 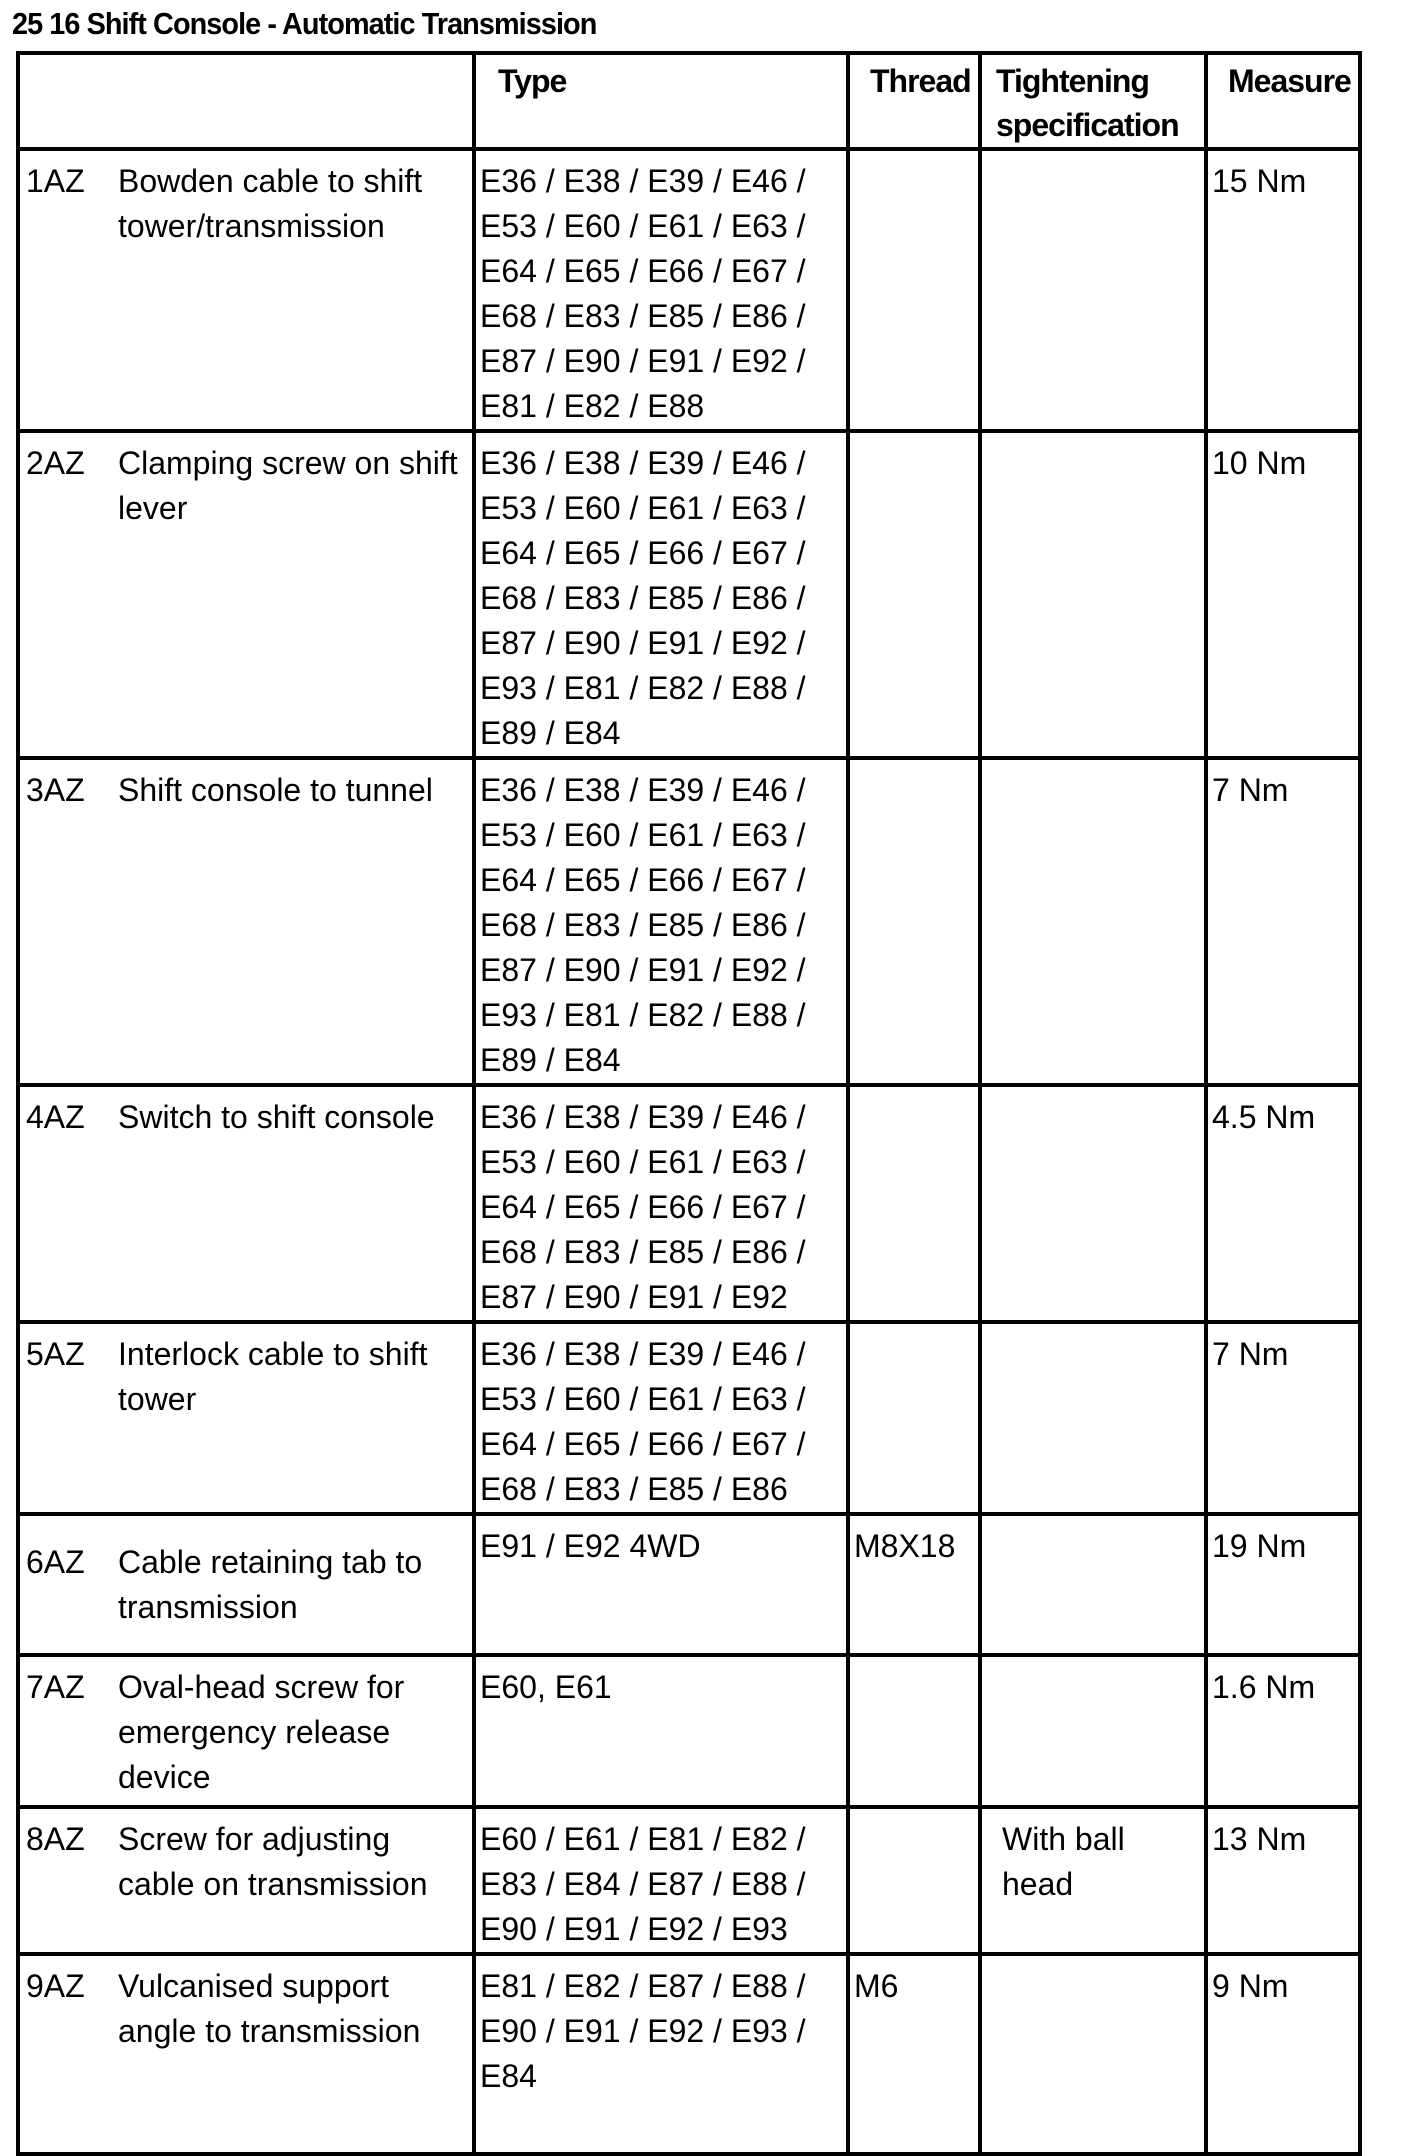 I want to click on thread-value: M8X18, so click(x=905, y=1546).